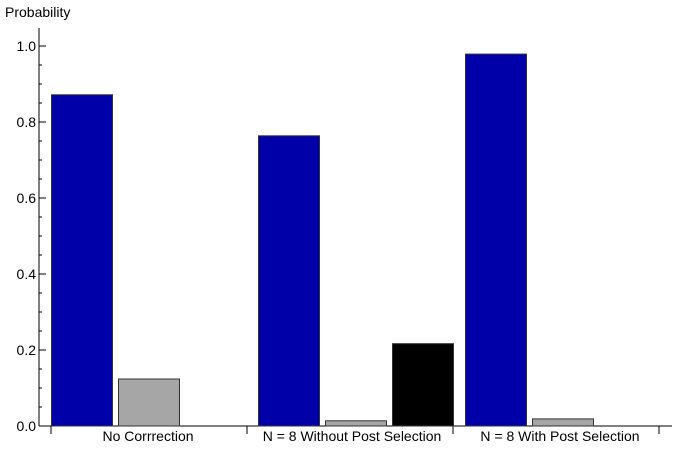 The width and height of the screenshot is (679, 451). I want to click on x-category-label: N = 8 Without Post Selection, so click(352, 436).